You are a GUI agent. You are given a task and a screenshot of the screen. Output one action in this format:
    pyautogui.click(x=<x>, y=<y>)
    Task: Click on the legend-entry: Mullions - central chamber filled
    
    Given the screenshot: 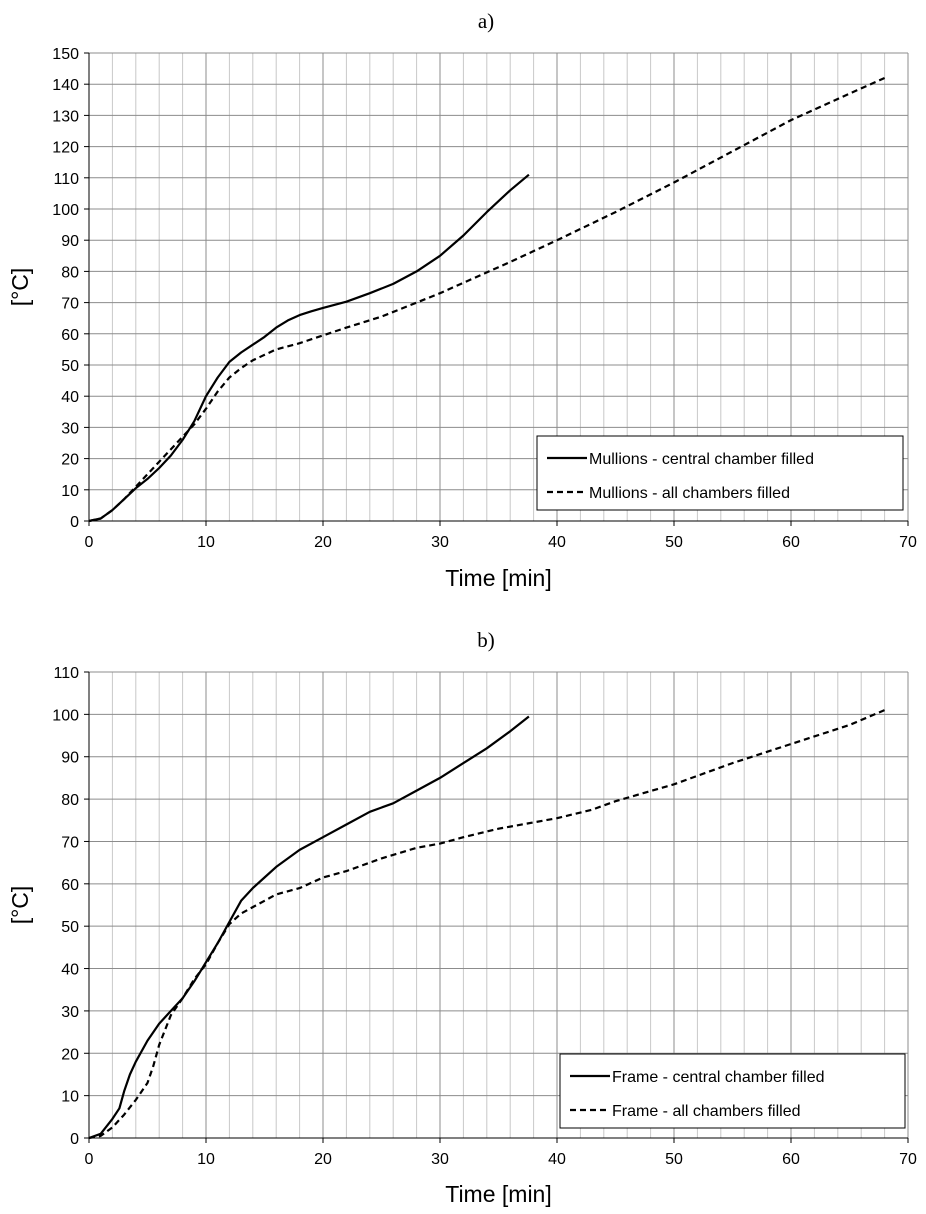 What is the action you would take?
    pyautogui.click(x=701, y=459)
    